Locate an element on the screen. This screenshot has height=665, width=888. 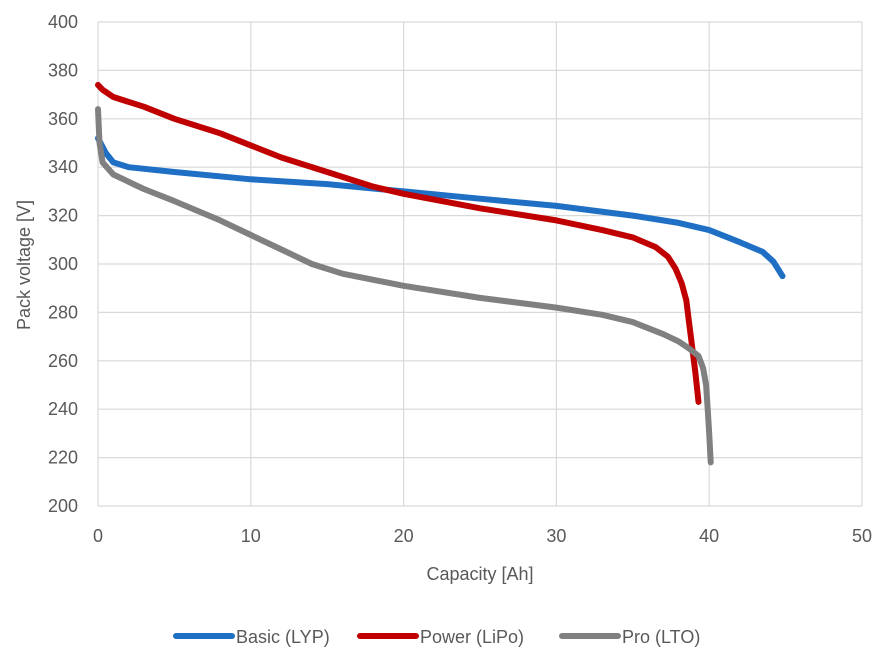
y-tick-label: 320 is located at coordinates (63, 216).